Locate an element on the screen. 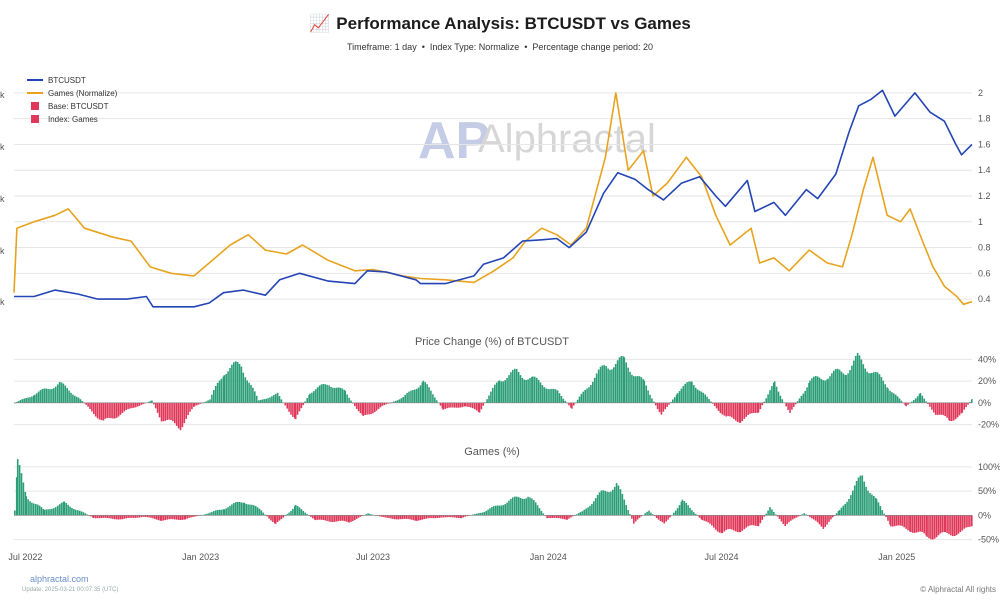  subtitle-timeframe: Timeframe: 1 day is located at coordinates (382, 47).